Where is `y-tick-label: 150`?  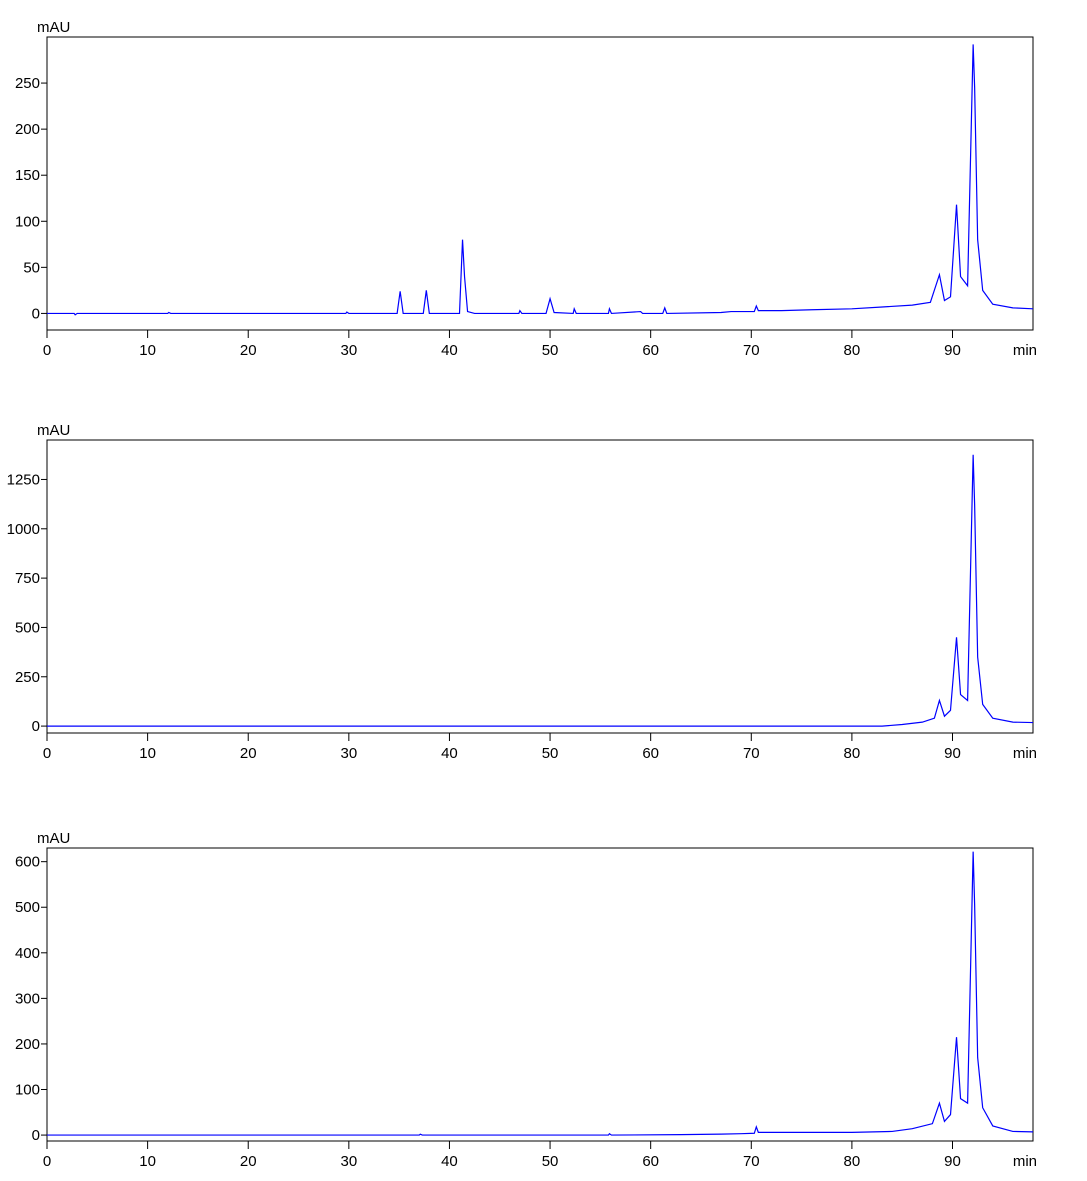 y-tick-label: 150 is located at coordinates (27, 175).